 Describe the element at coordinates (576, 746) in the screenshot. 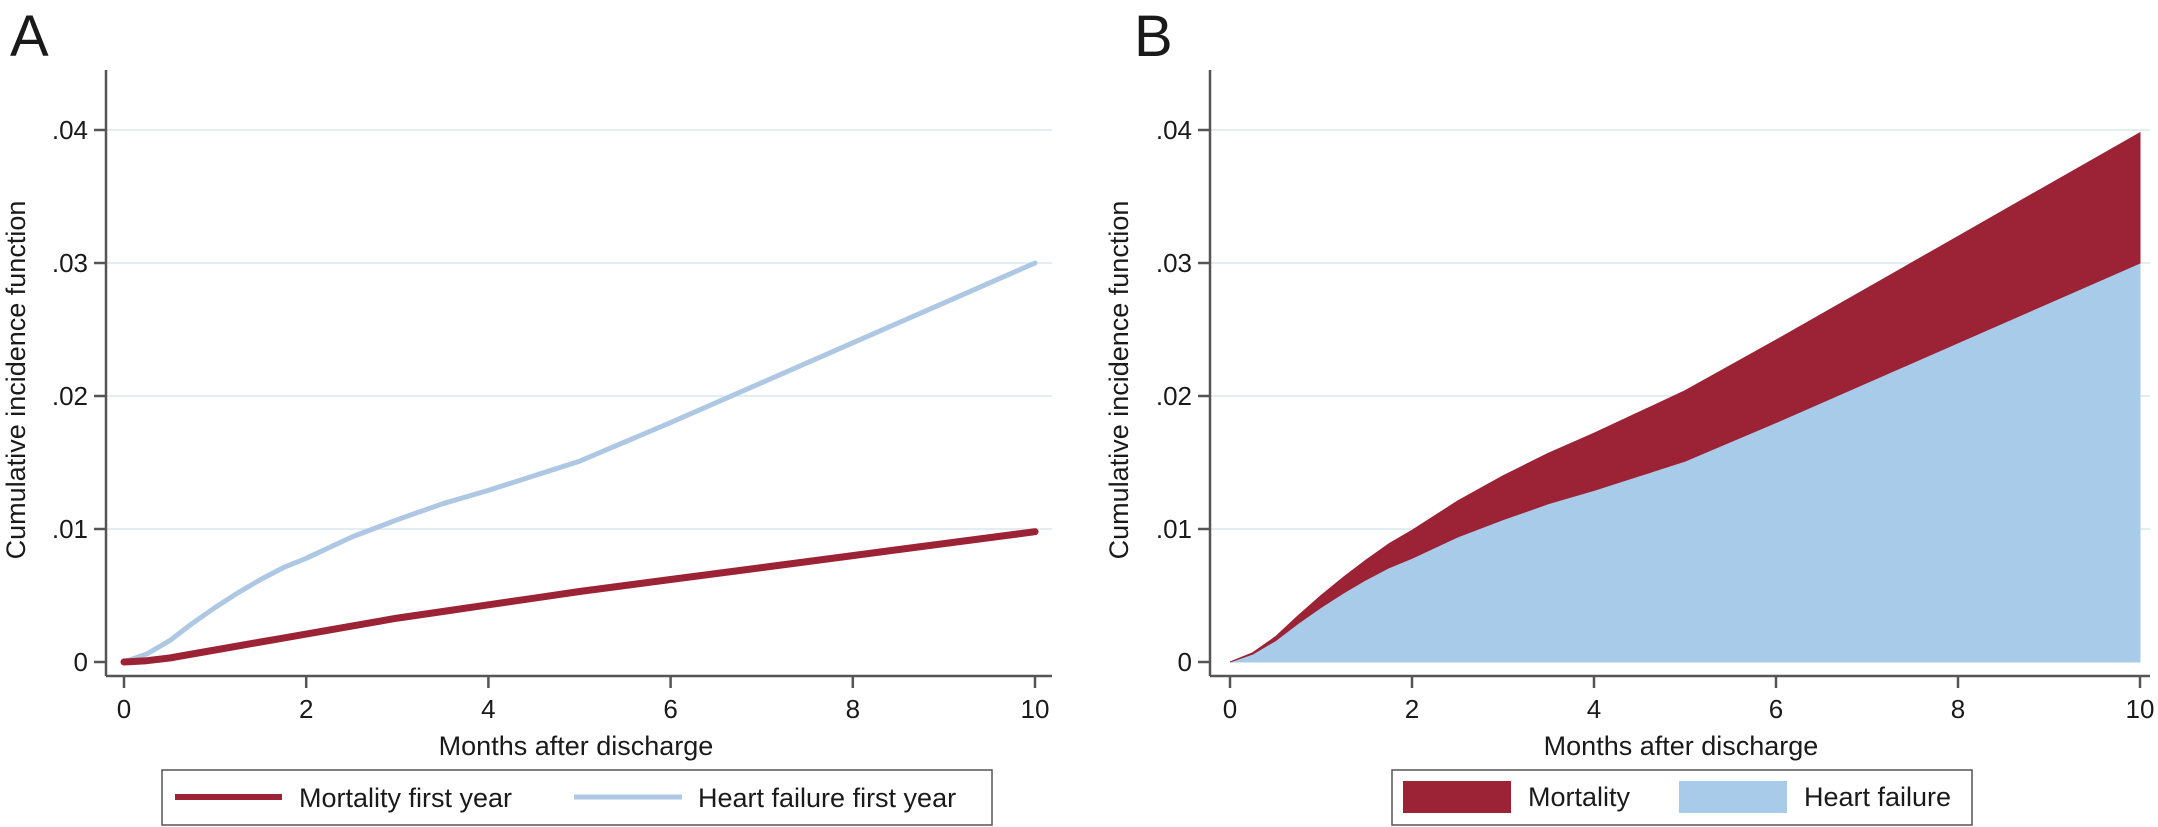

I see `panel-a-x-axis-title: Months after discharge` at that location.